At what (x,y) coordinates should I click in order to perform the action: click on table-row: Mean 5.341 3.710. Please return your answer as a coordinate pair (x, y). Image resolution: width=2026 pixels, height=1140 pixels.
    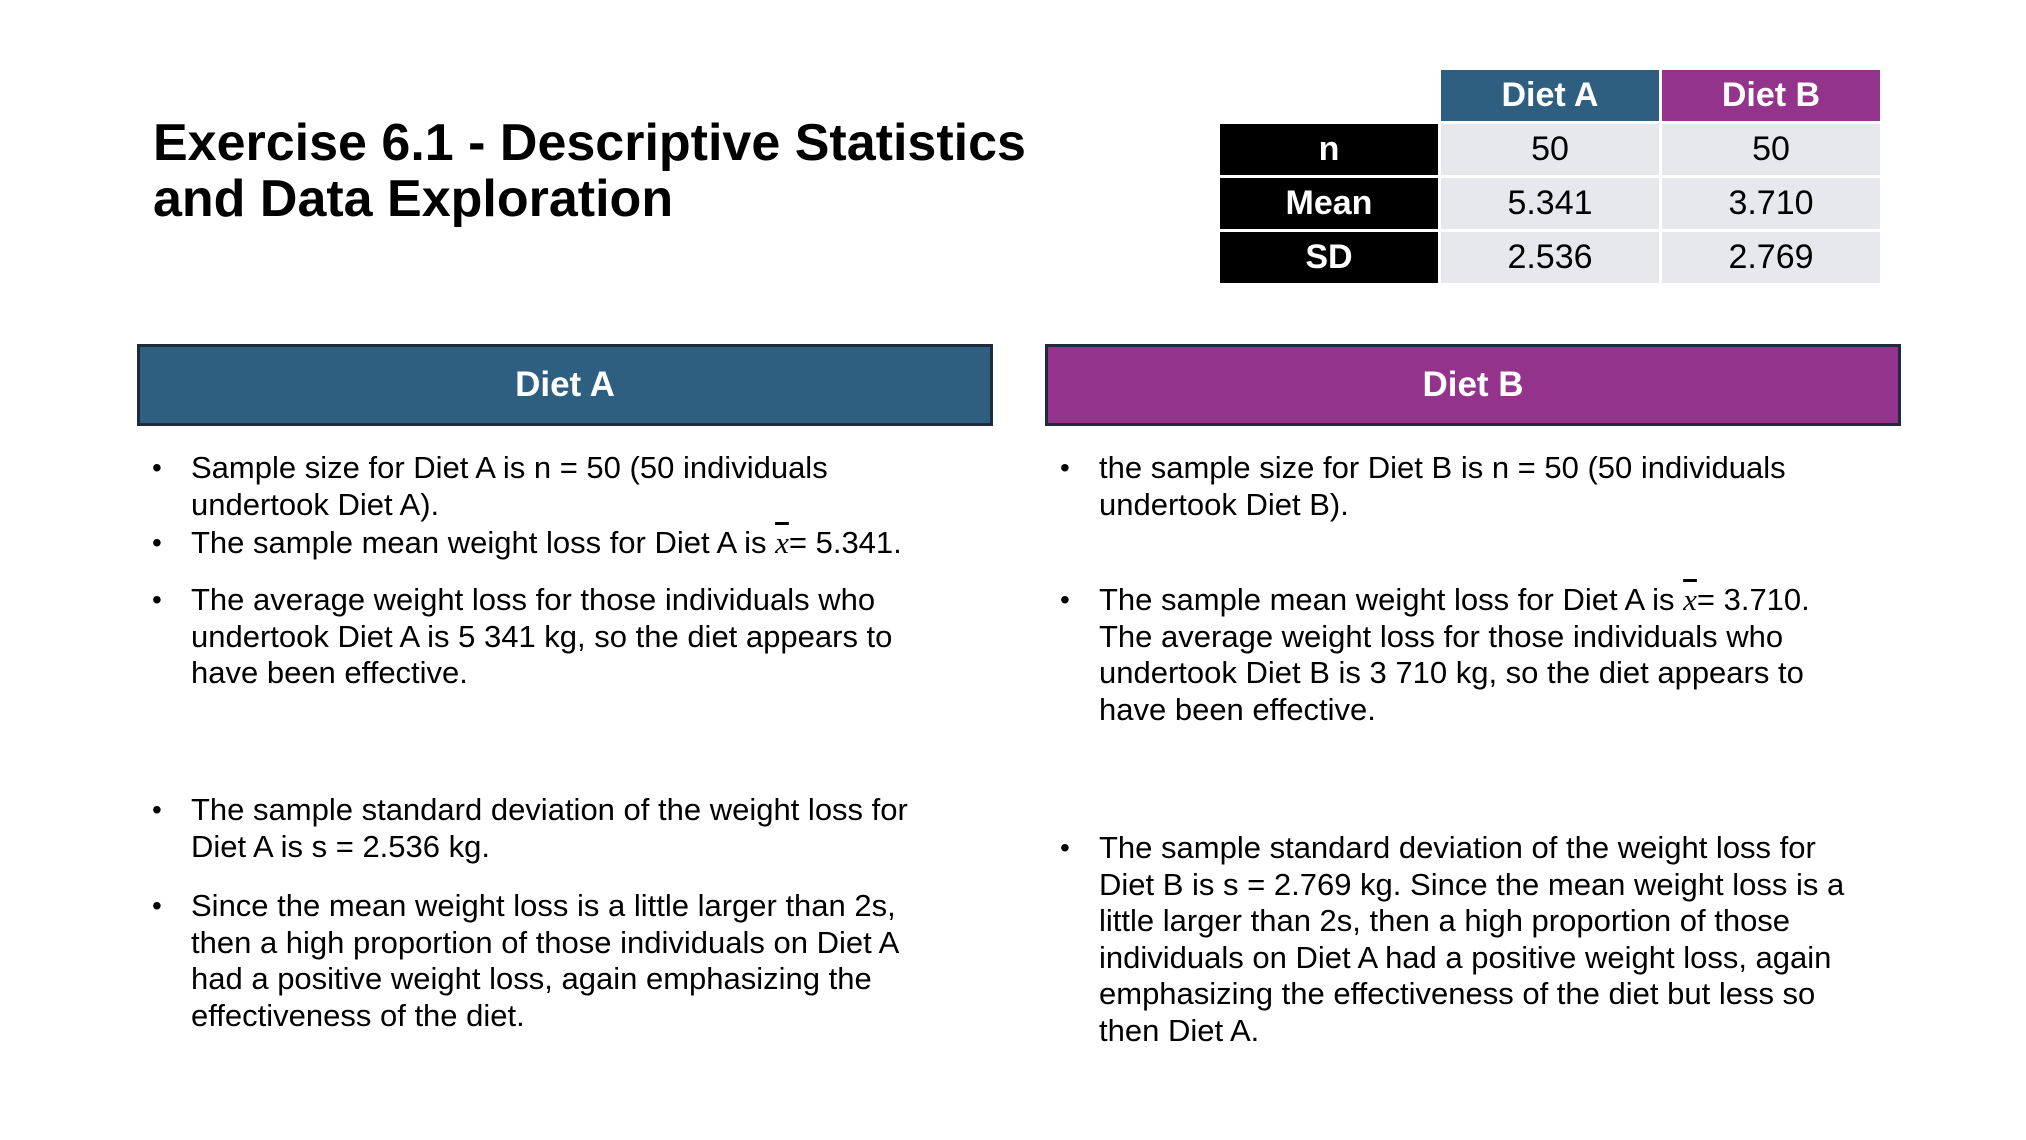
    Looking at the image, I should click on (1550, 203).